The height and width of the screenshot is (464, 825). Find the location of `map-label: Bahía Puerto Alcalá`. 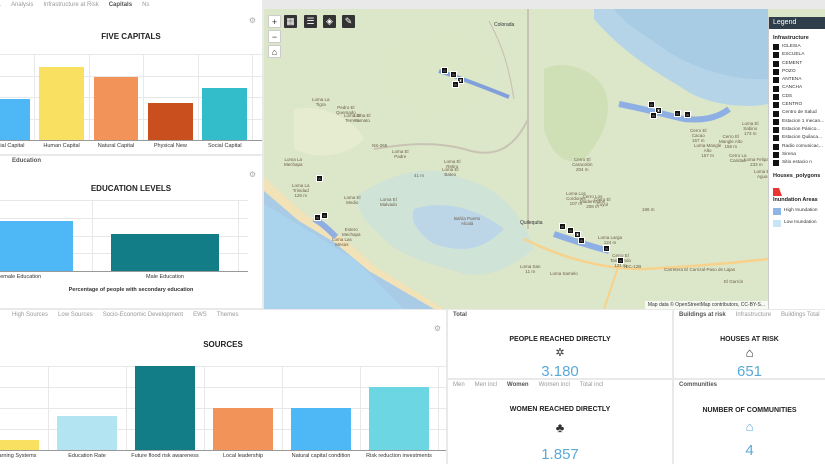

map-label: Bahía Puerto Alcalá is located at coordinates (467, 221).